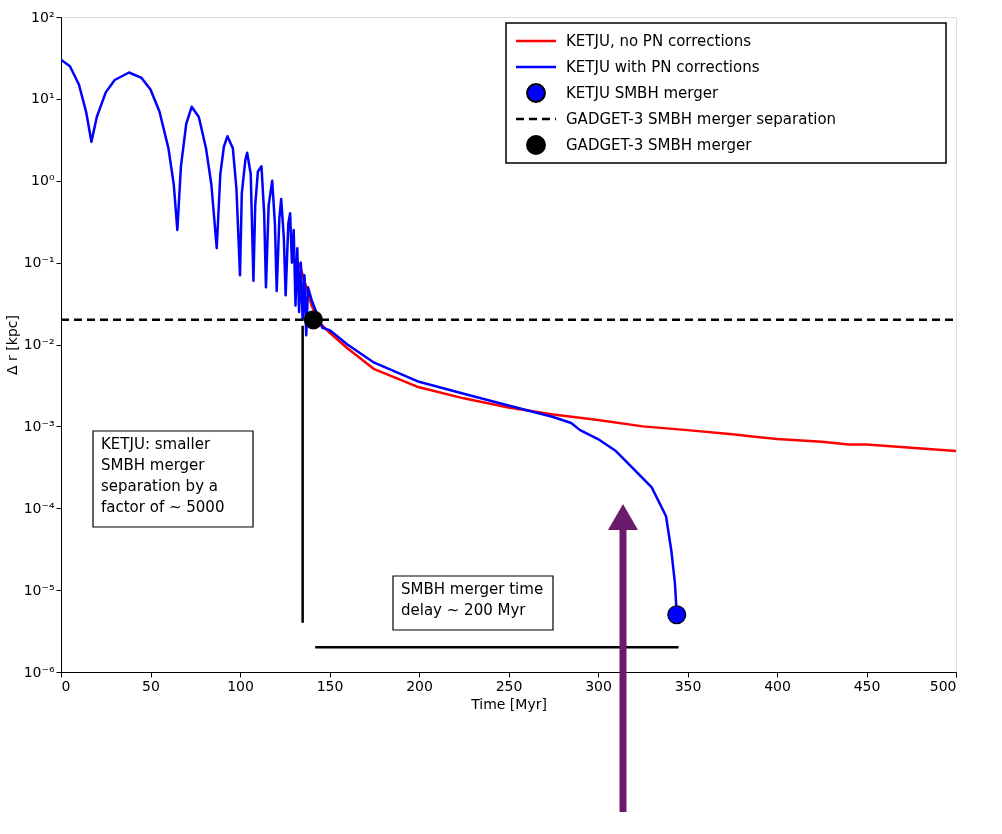 The image size is (1002, 834). What do you see at coordinates (642, 93) in the screenshot?
I see `legend-label: KETJU SMBH merger` at bounding box center [642, 93].